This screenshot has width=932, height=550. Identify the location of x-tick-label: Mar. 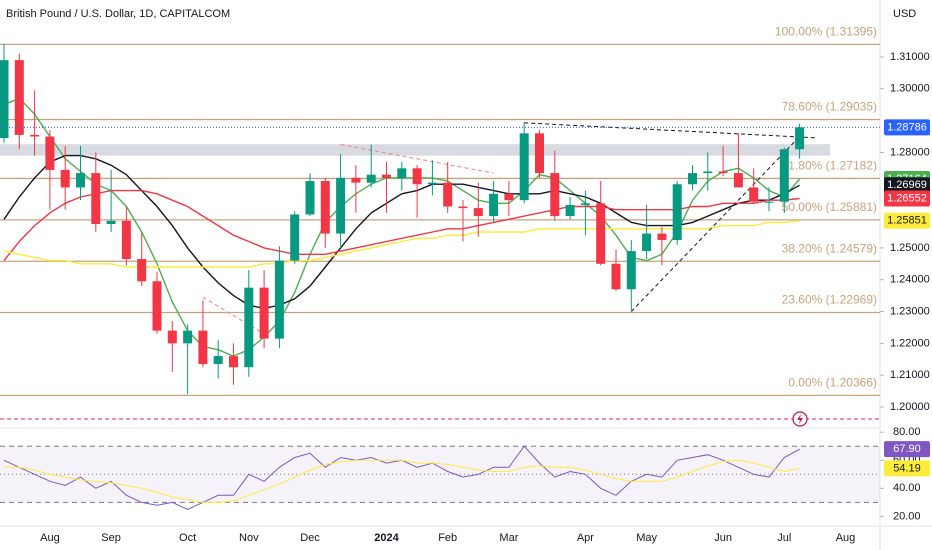
(508, 538).